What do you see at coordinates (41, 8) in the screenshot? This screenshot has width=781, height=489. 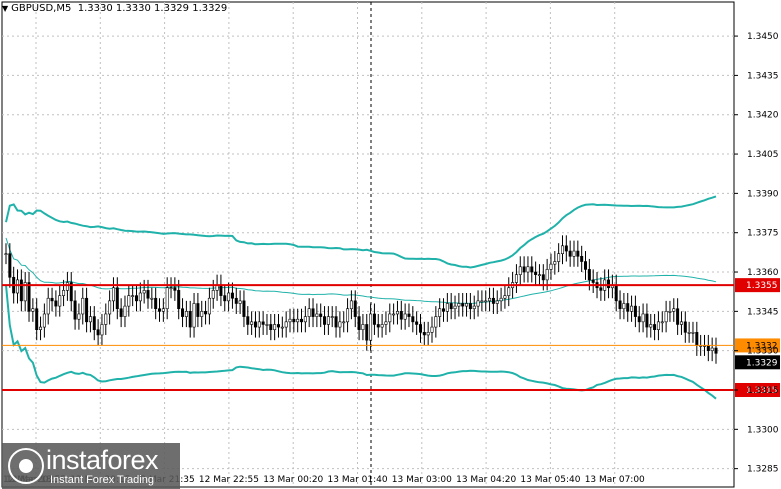 I see `symbol-label: GBPUSD,M5` at bounding box center [41, 8].